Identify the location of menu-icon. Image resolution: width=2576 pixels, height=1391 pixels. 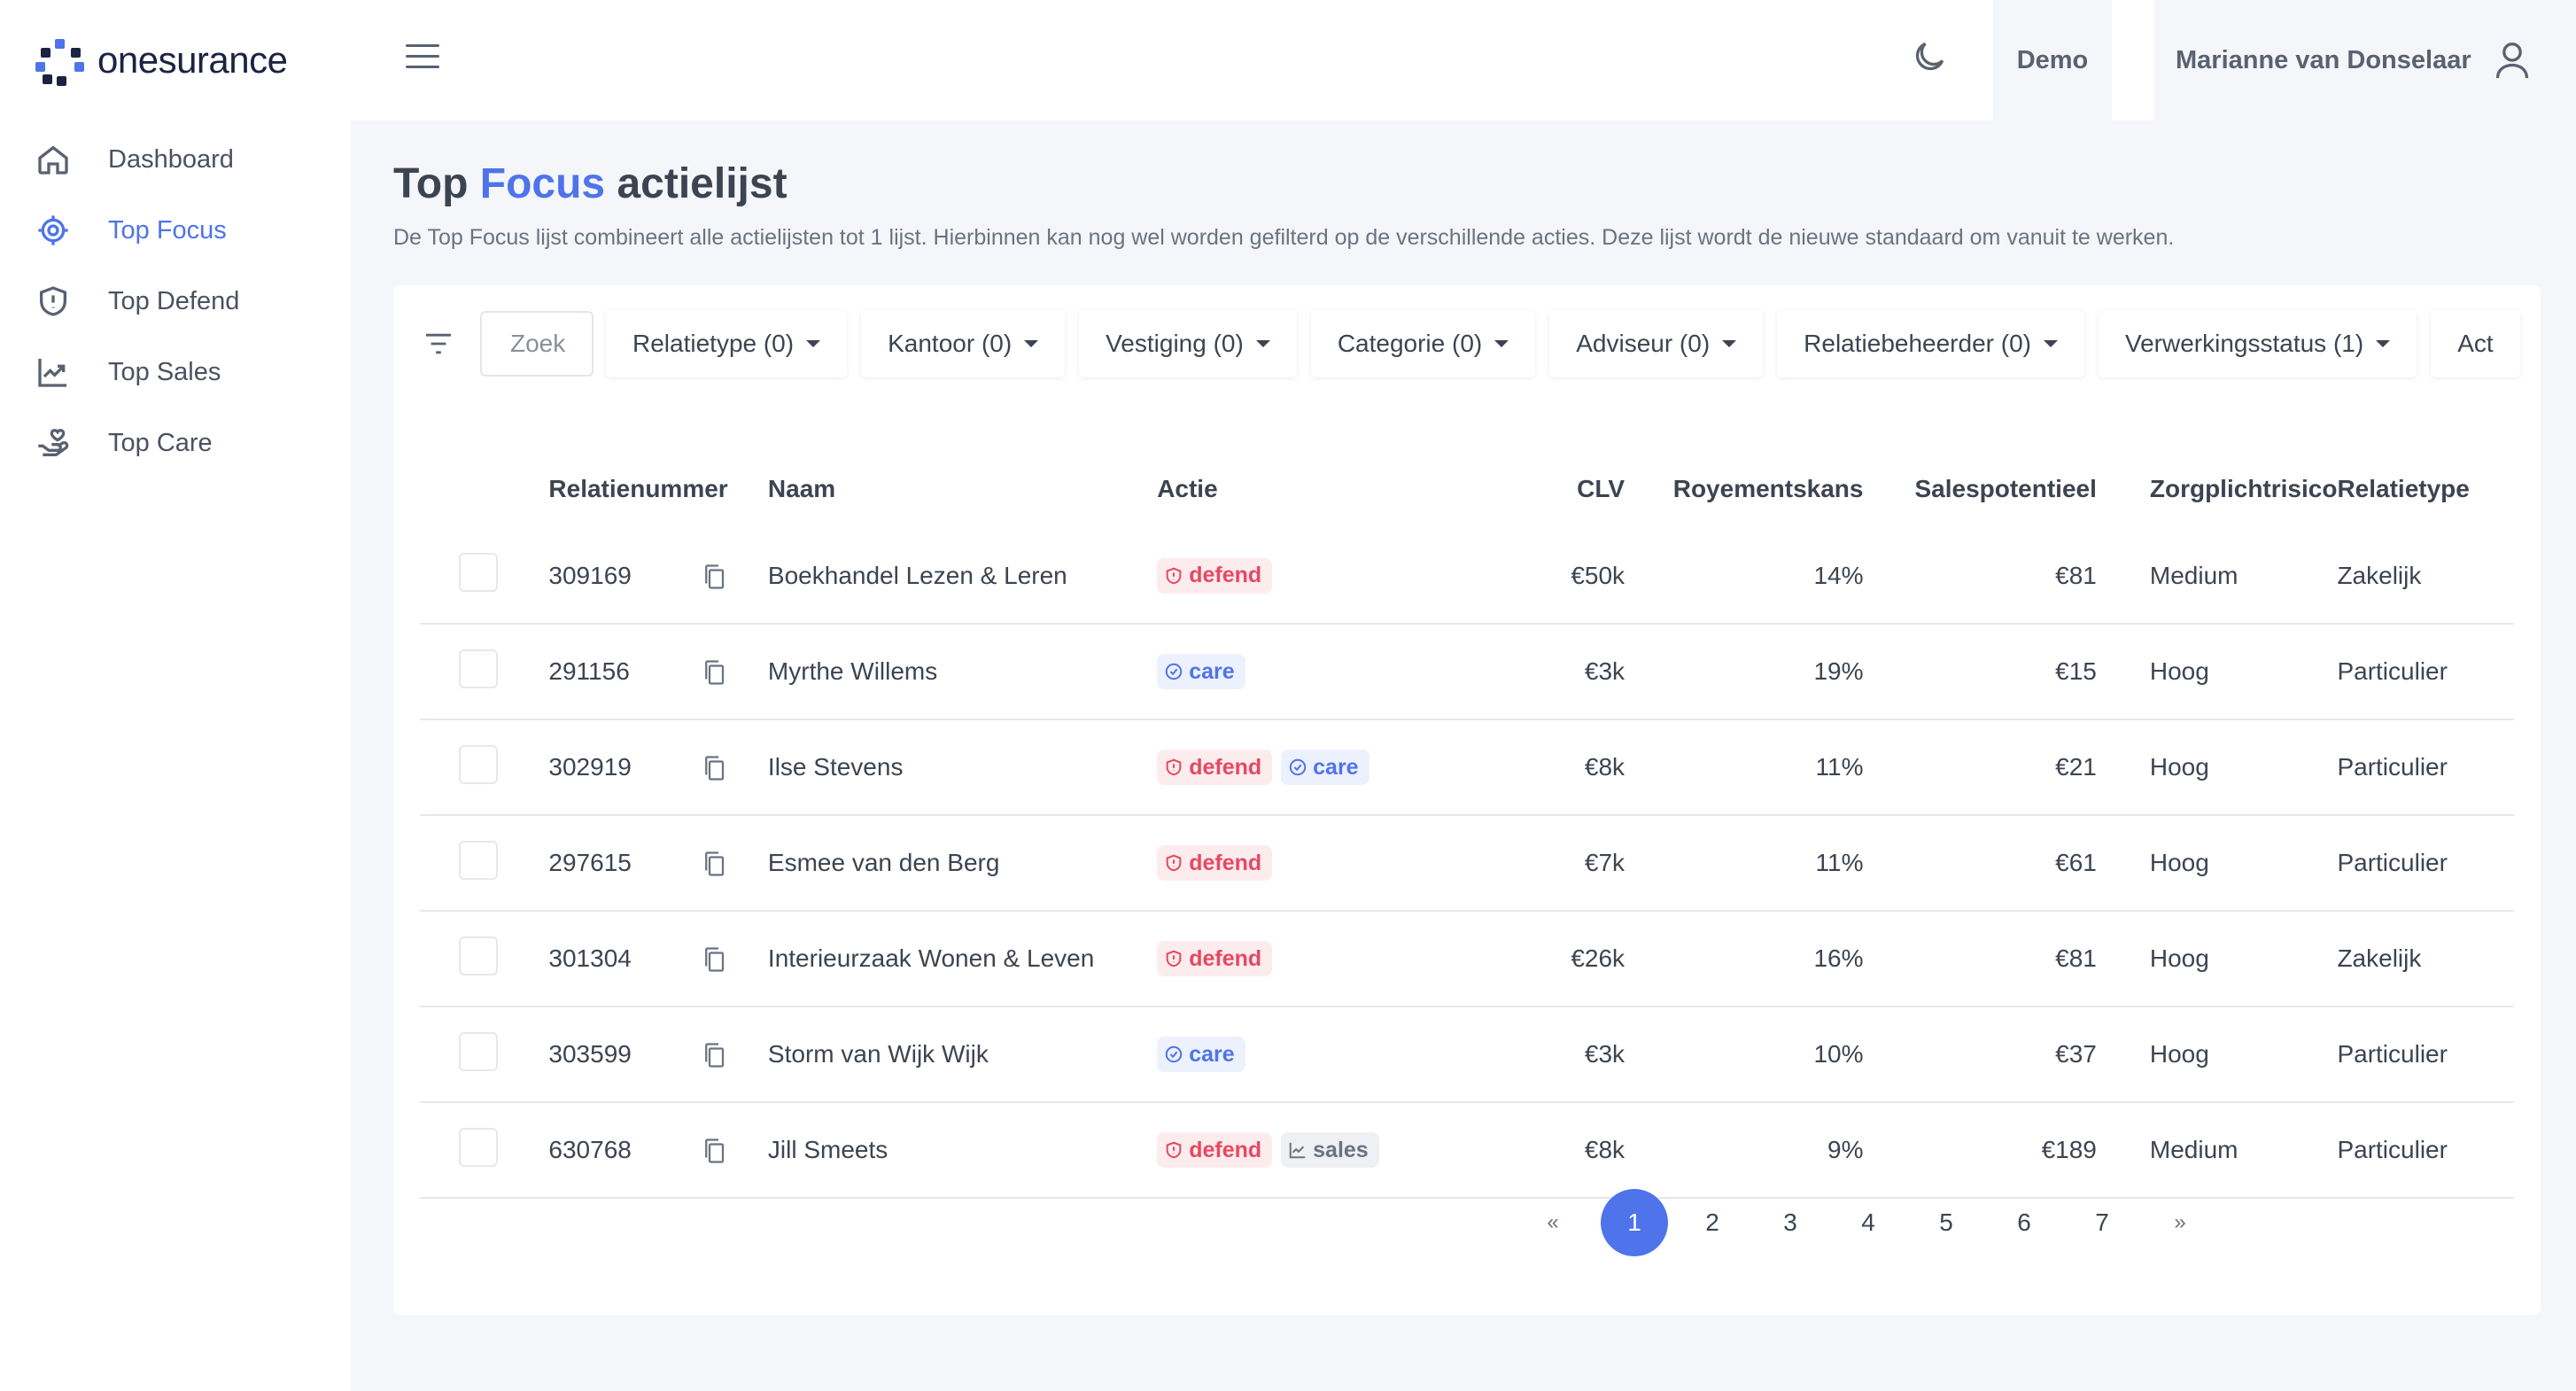
(422, 58).